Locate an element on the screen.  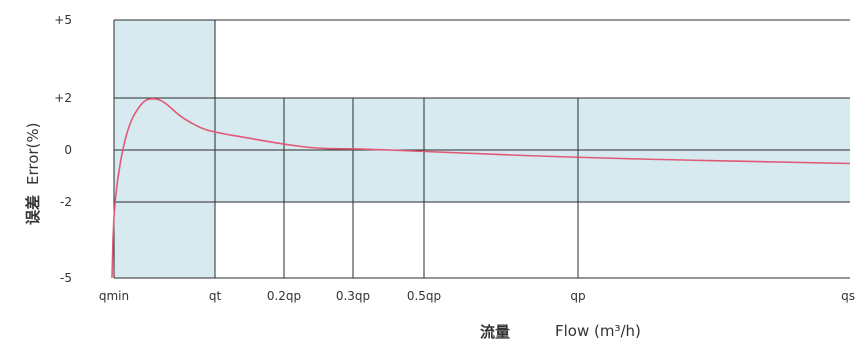
y-tick-label: -5 is located at coordinates (66, 278).